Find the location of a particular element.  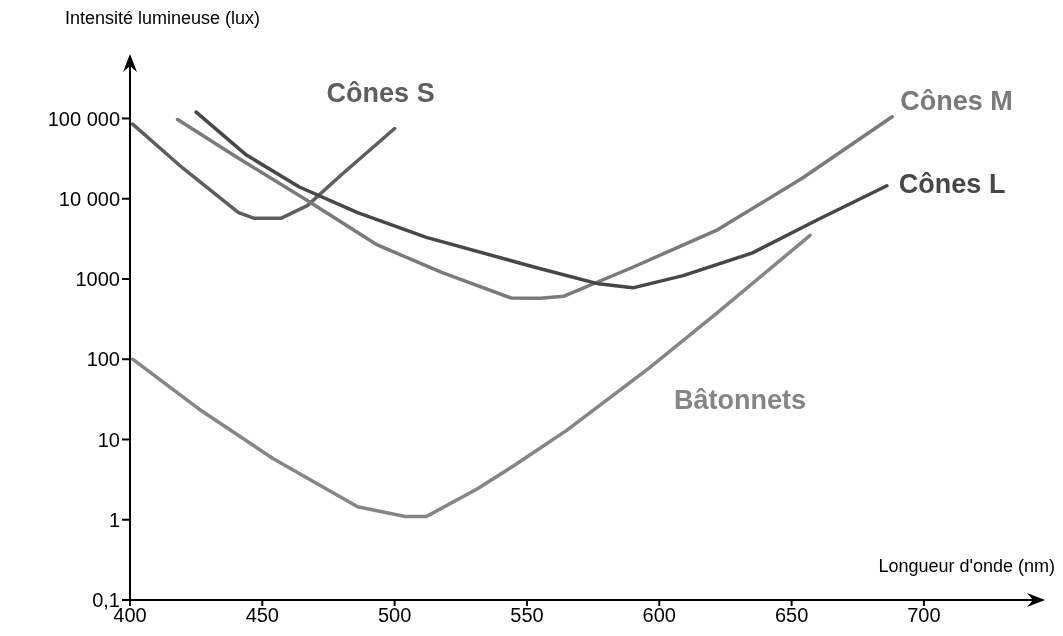

x-tick-label: 550 is located at coordinates (527, 615).